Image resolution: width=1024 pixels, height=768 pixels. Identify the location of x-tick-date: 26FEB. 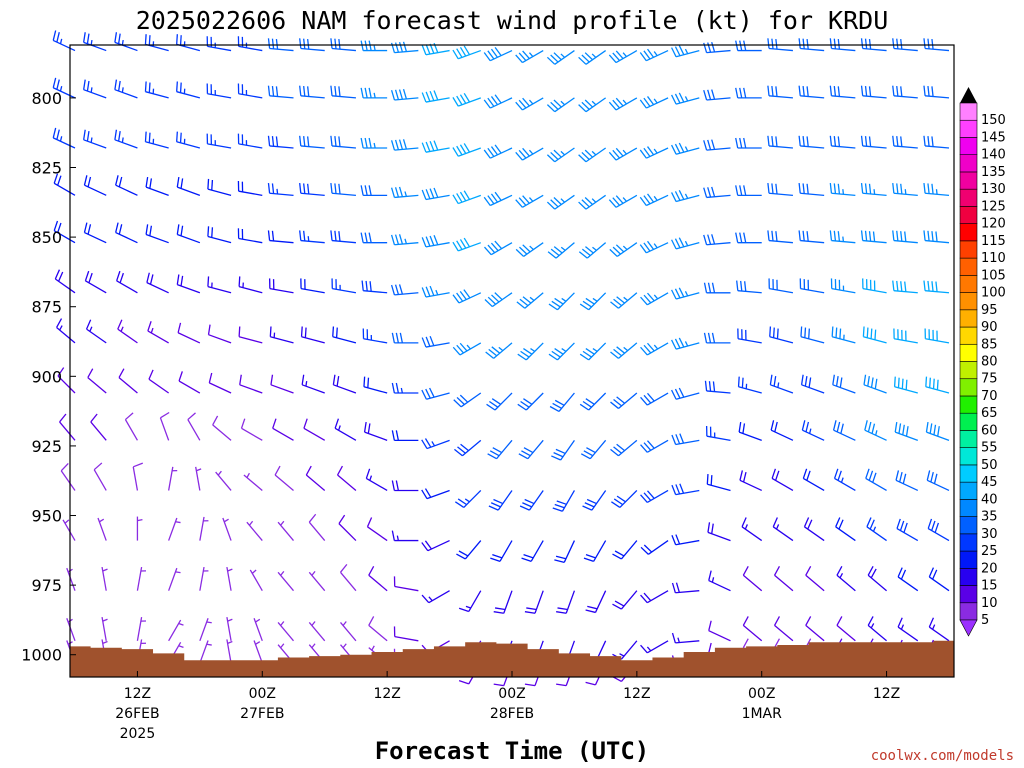
(137, 714).